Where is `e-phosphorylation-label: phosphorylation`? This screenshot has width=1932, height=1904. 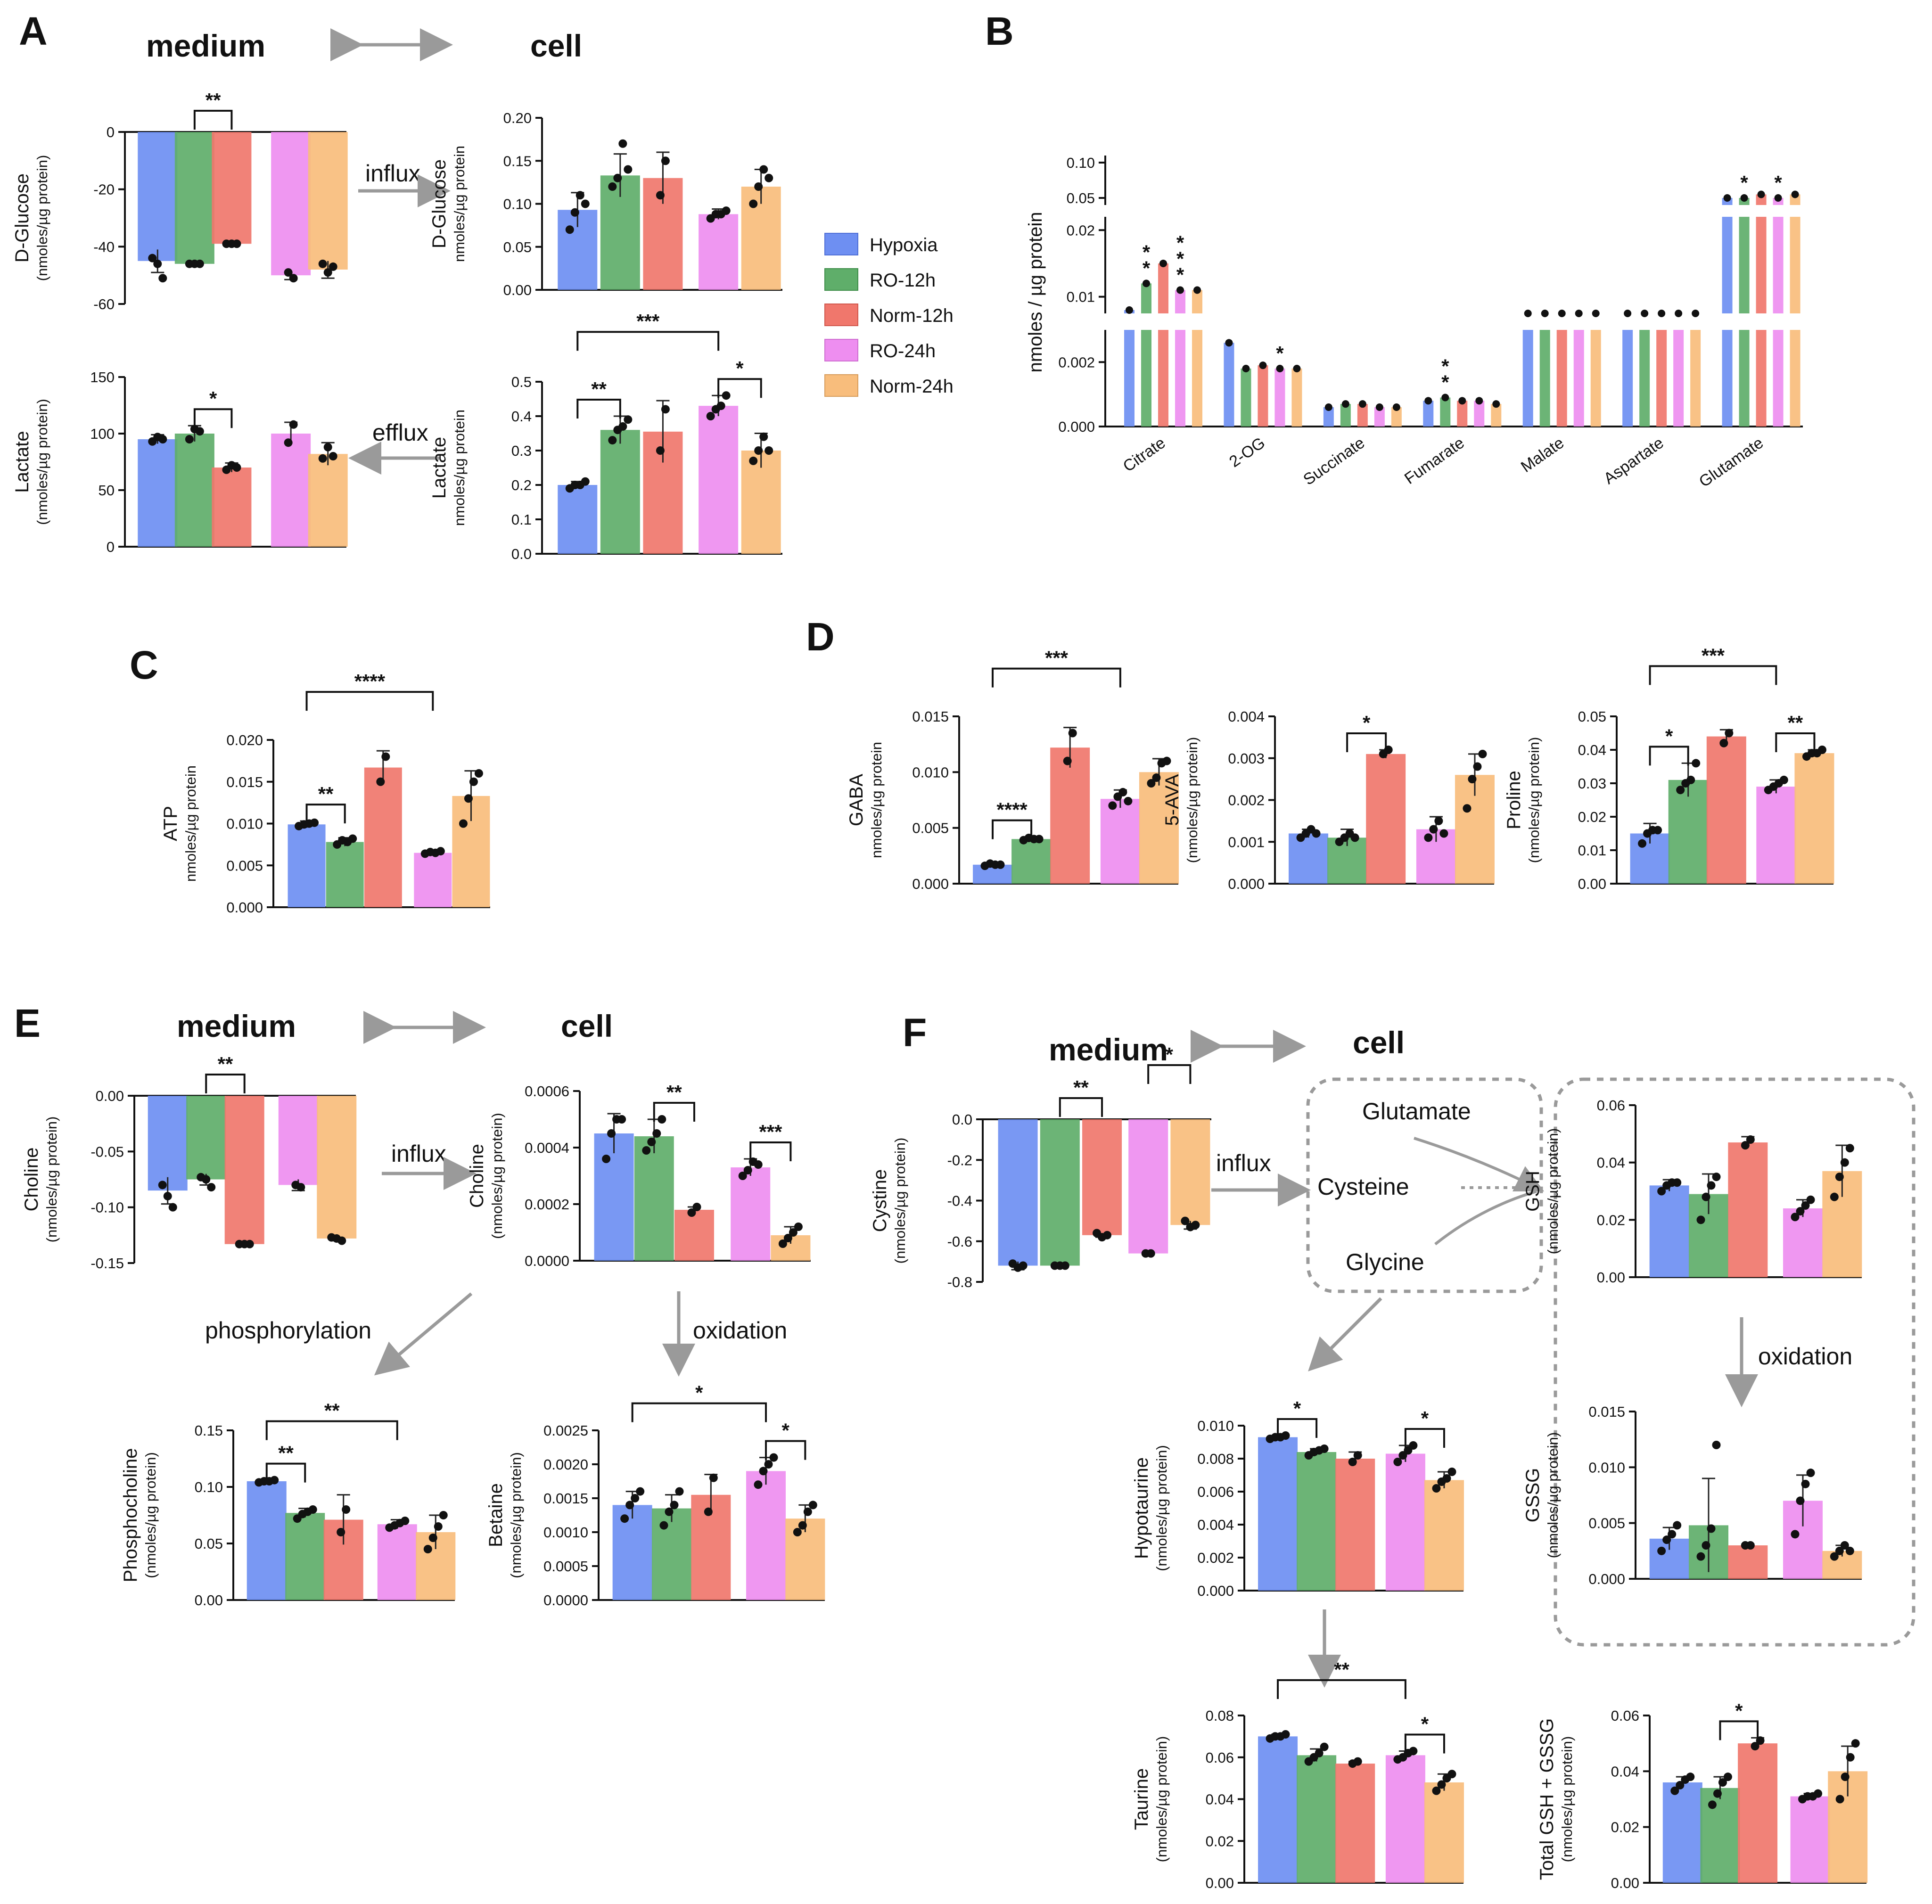 e-phosphorylation-label: phosphorylation is located at coordinates (288, 1330).